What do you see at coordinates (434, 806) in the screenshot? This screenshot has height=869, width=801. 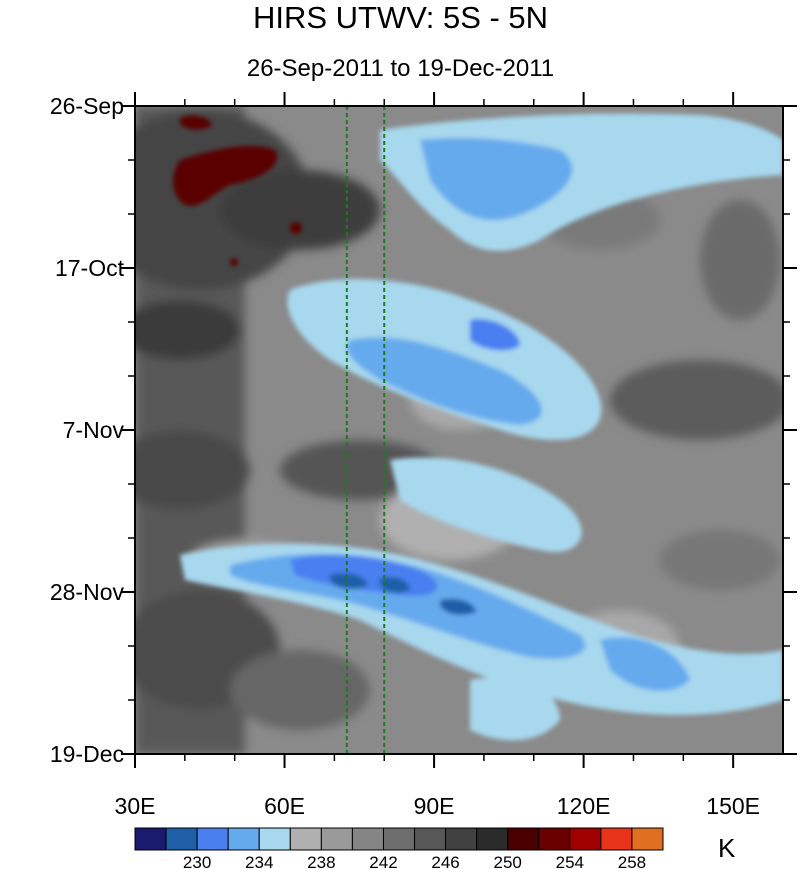 I see `x-tick-label: 90E` at bounding box center [434, 806].